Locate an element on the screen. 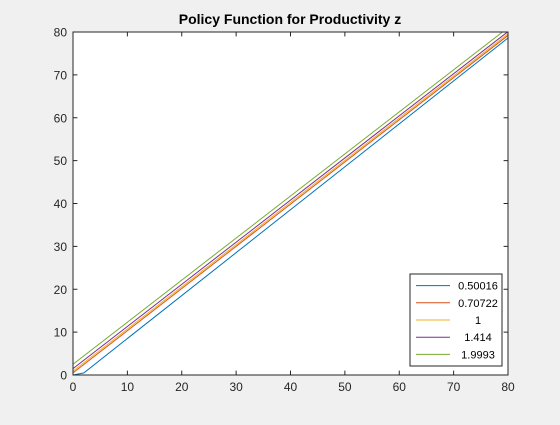 The width and height of the screenshot is (560, 425). x-tick-label: 30 is located at coordinates (236, 387).